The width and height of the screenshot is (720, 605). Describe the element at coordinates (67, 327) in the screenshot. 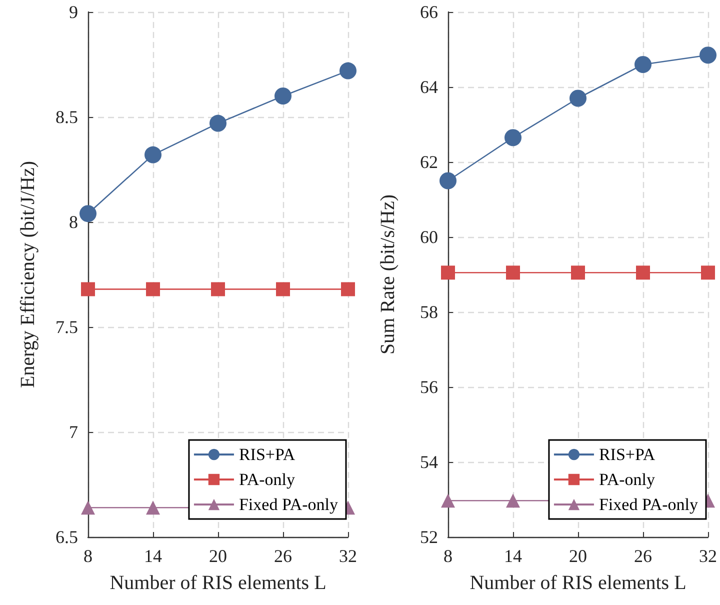

I see `y-tick-label: 7.5` at that location.